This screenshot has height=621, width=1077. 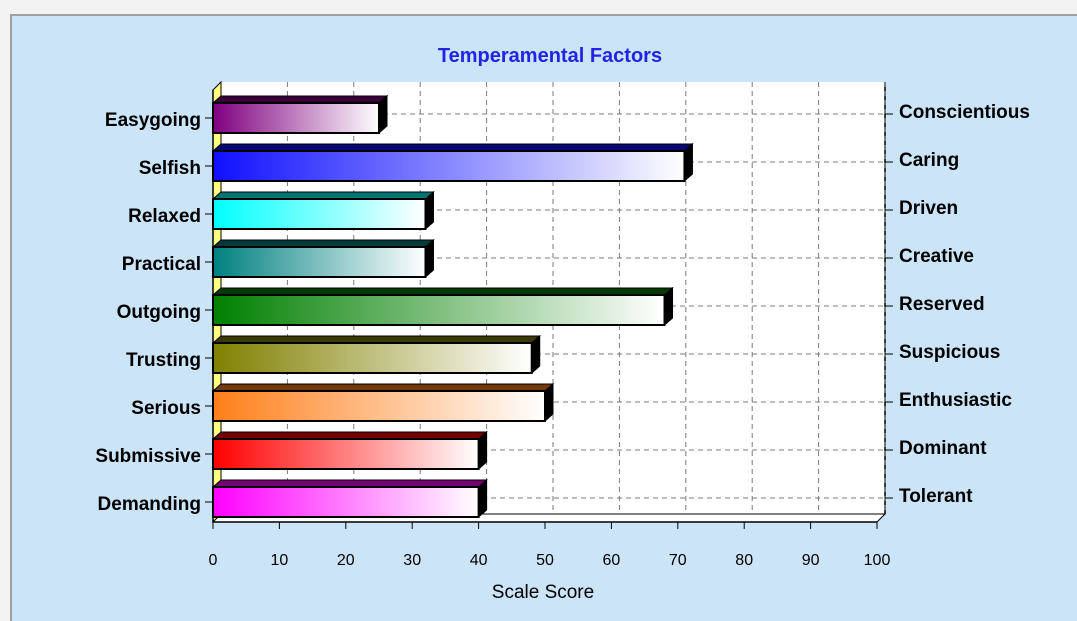 I want to click on right-label: Dominant, so click(x=943, y=448).